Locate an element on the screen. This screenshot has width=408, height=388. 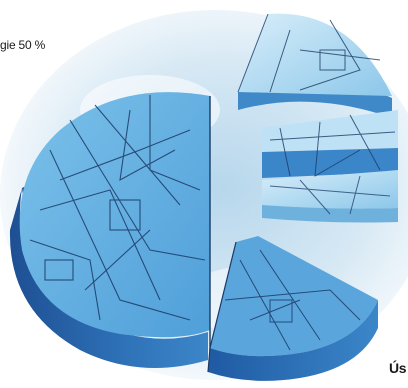
pie-slice-top-right is located at coordinates (314, 65).